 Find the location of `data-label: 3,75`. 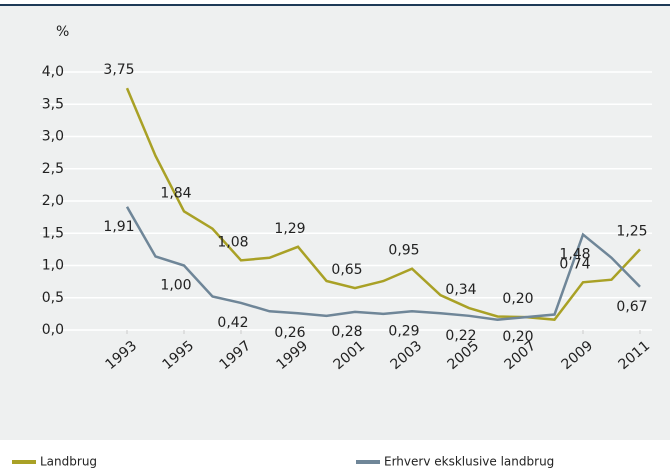

data-label: 3,75 is located at coordinates (118, 70).